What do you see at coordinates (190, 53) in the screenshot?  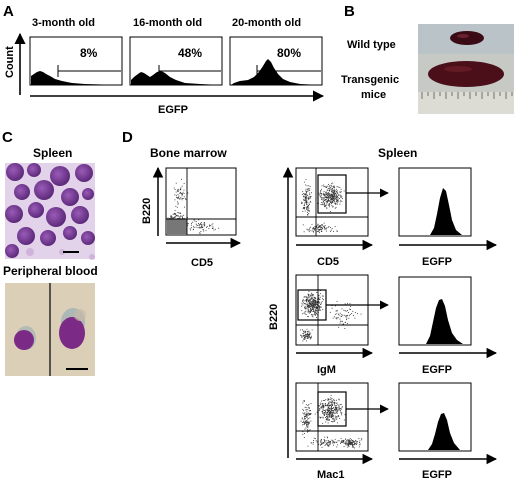 I see `gate-percent: 48%` at bounding box center [190, 53].